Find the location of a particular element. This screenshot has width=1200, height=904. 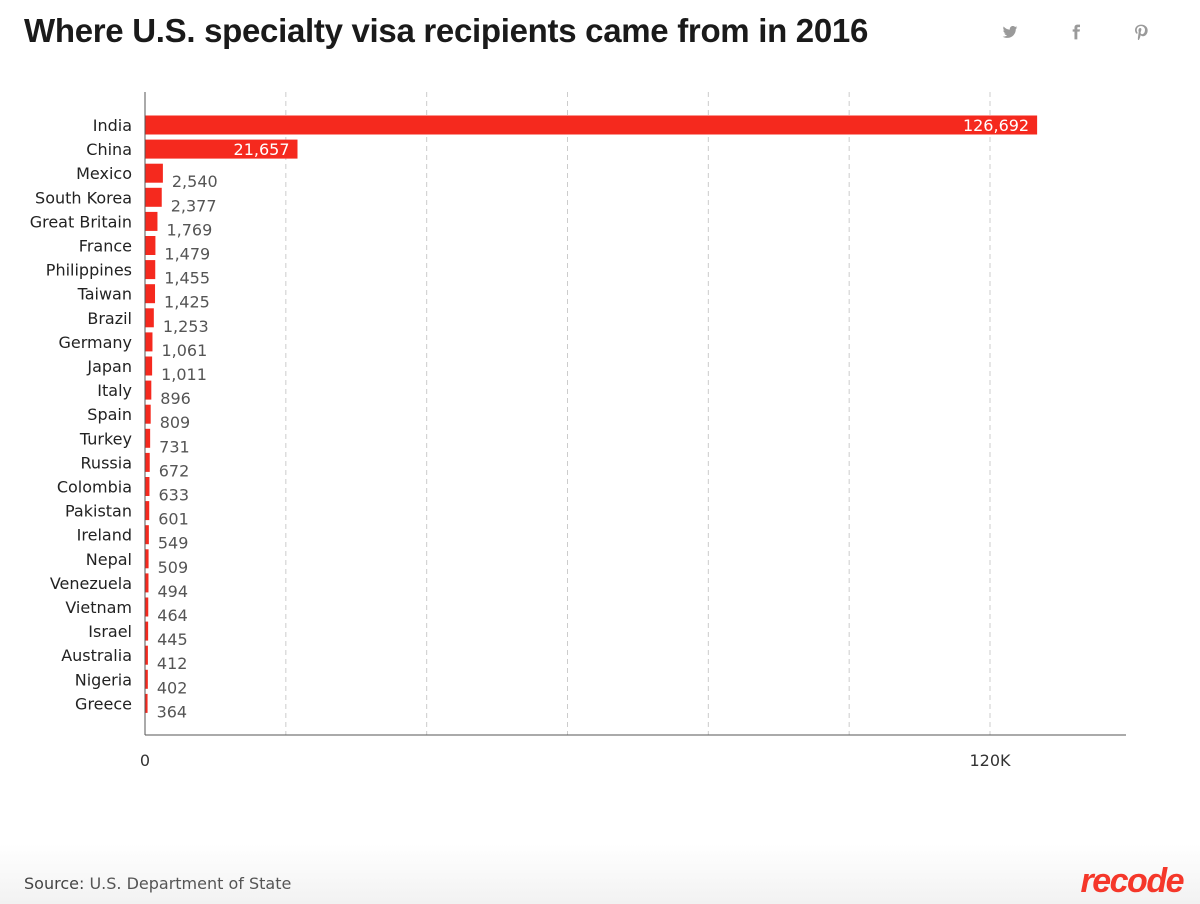

category-label: Colombia is located at coordinates (94, 487).